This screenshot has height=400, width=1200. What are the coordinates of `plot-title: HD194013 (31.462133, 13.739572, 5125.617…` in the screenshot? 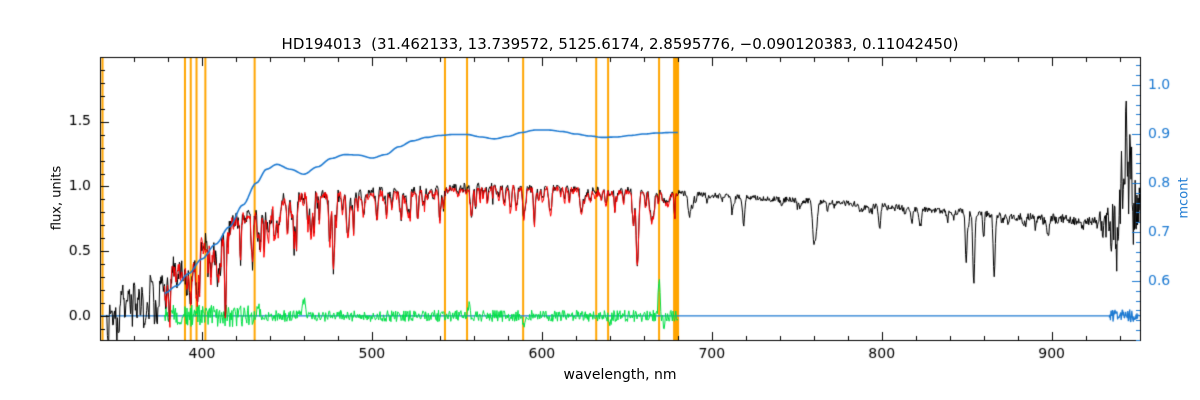 It's located at (620, 44).